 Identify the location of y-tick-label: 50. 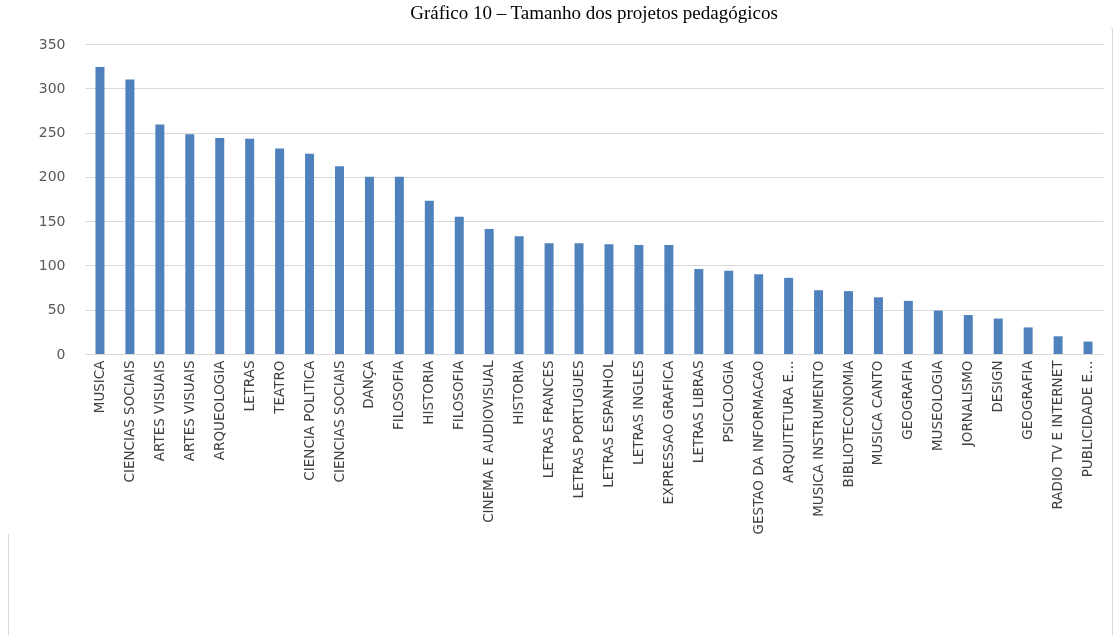
(56, 309).